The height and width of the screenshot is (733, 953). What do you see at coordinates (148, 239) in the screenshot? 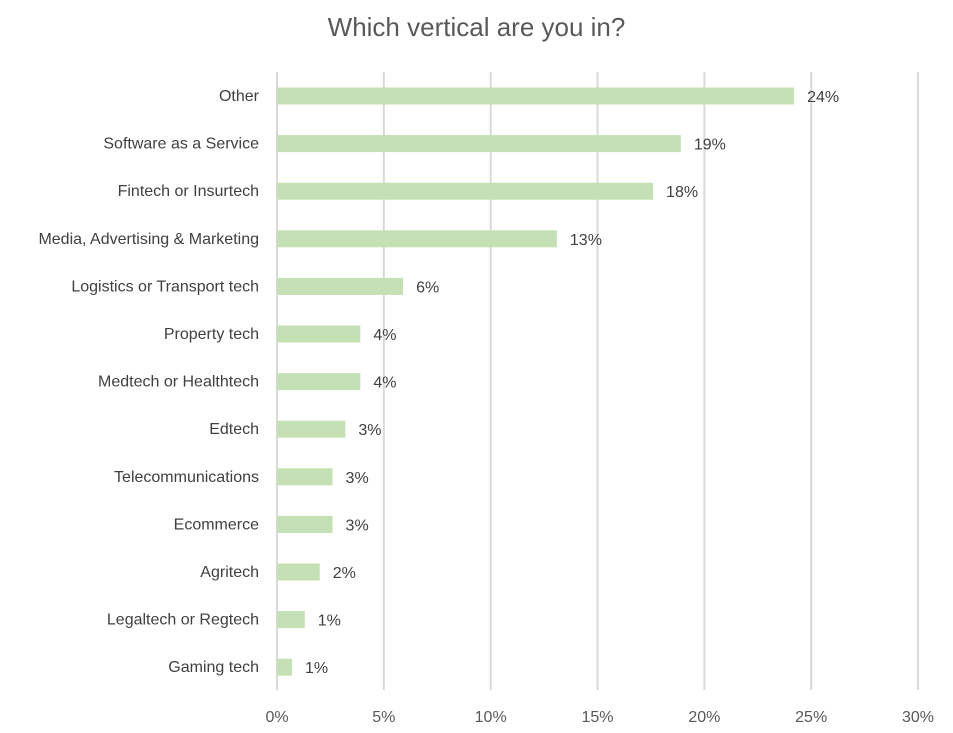
I see `category-label: Media, Advertising & Marketing` at bounding box center [148, 239].